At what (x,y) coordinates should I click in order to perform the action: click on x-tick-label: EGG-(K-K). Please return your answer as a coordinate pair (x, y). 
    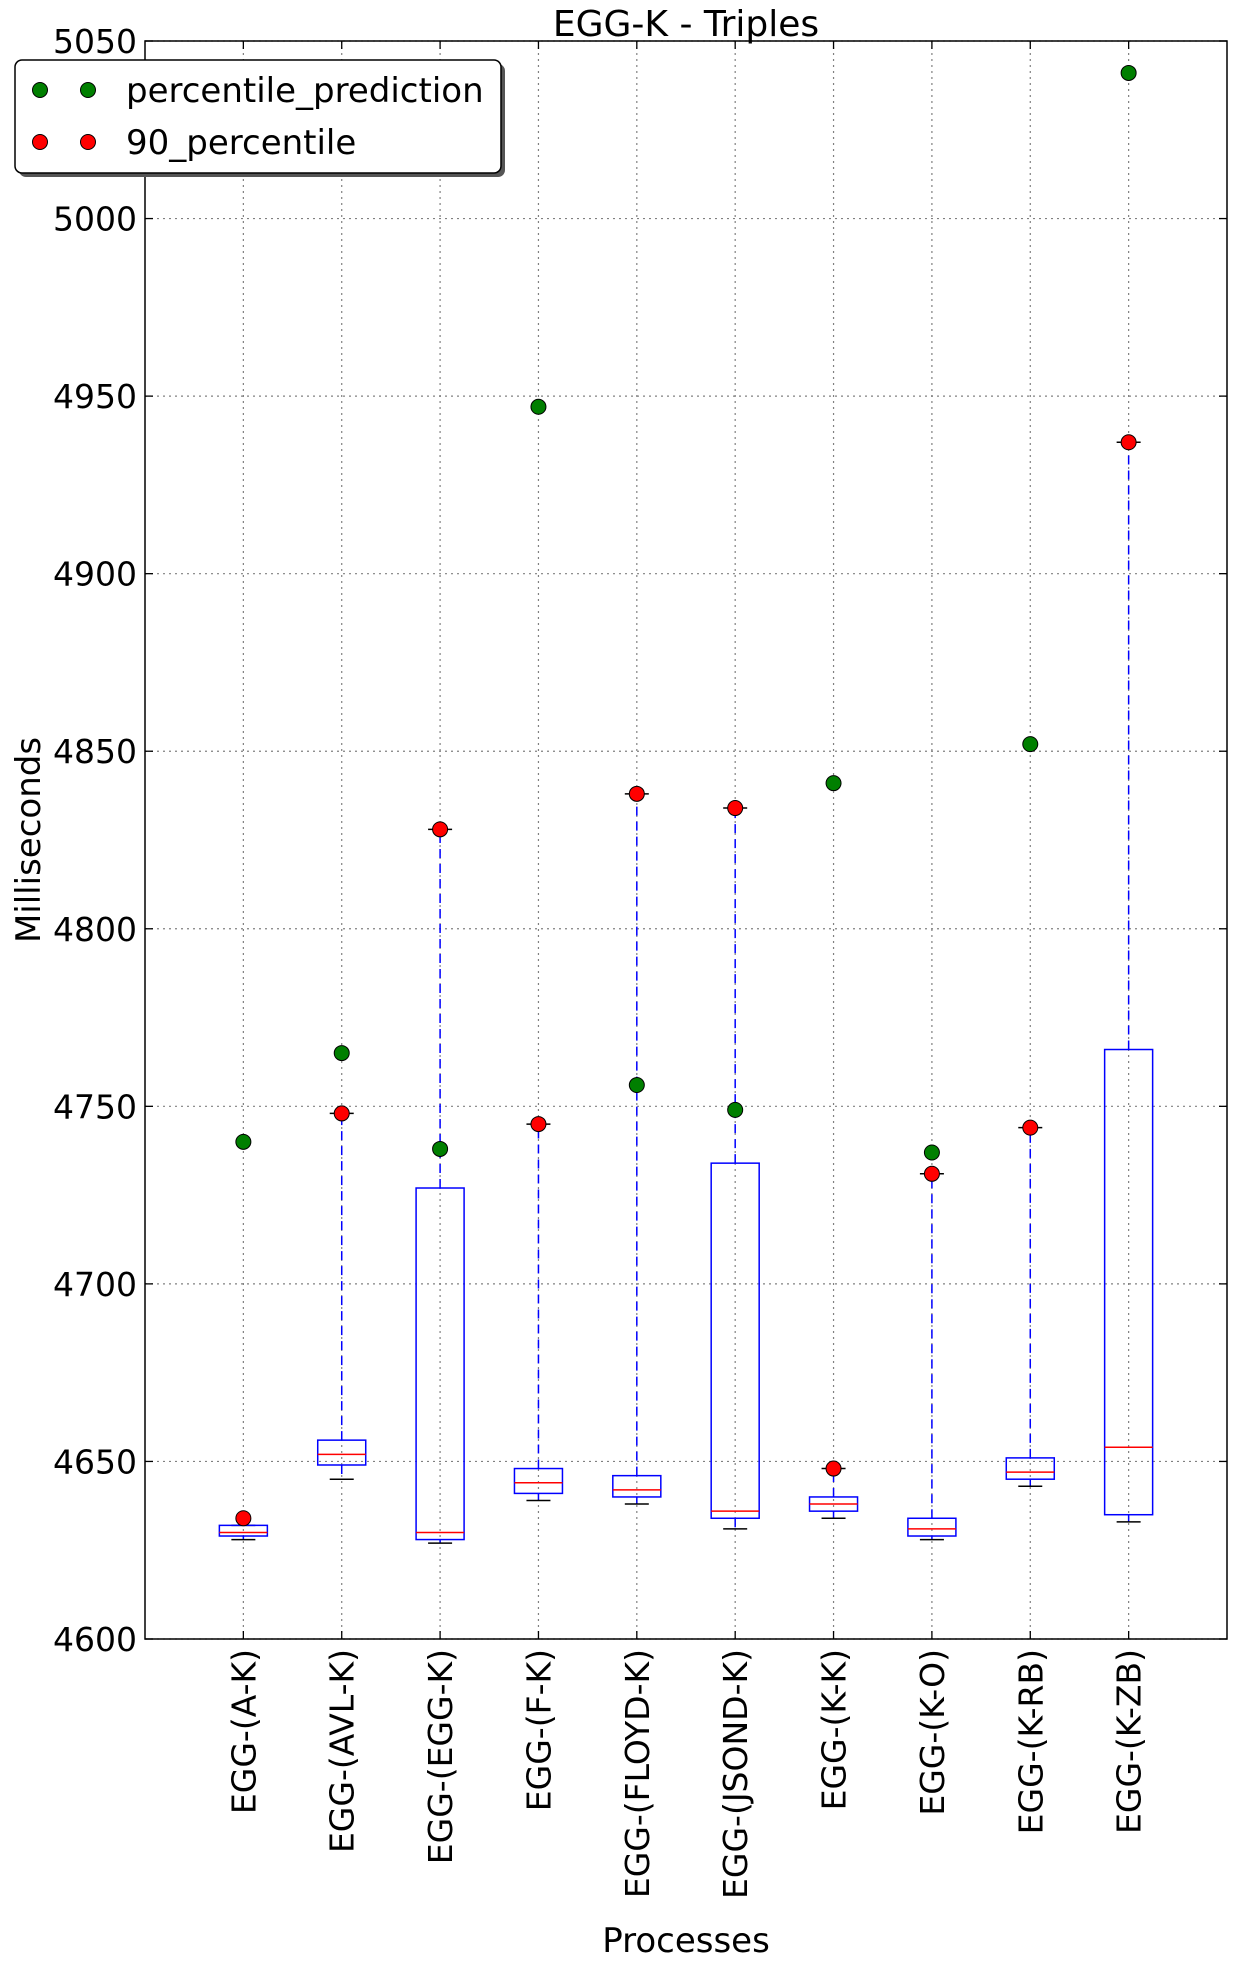
    Looking at the image, I should click on (834, 1729).